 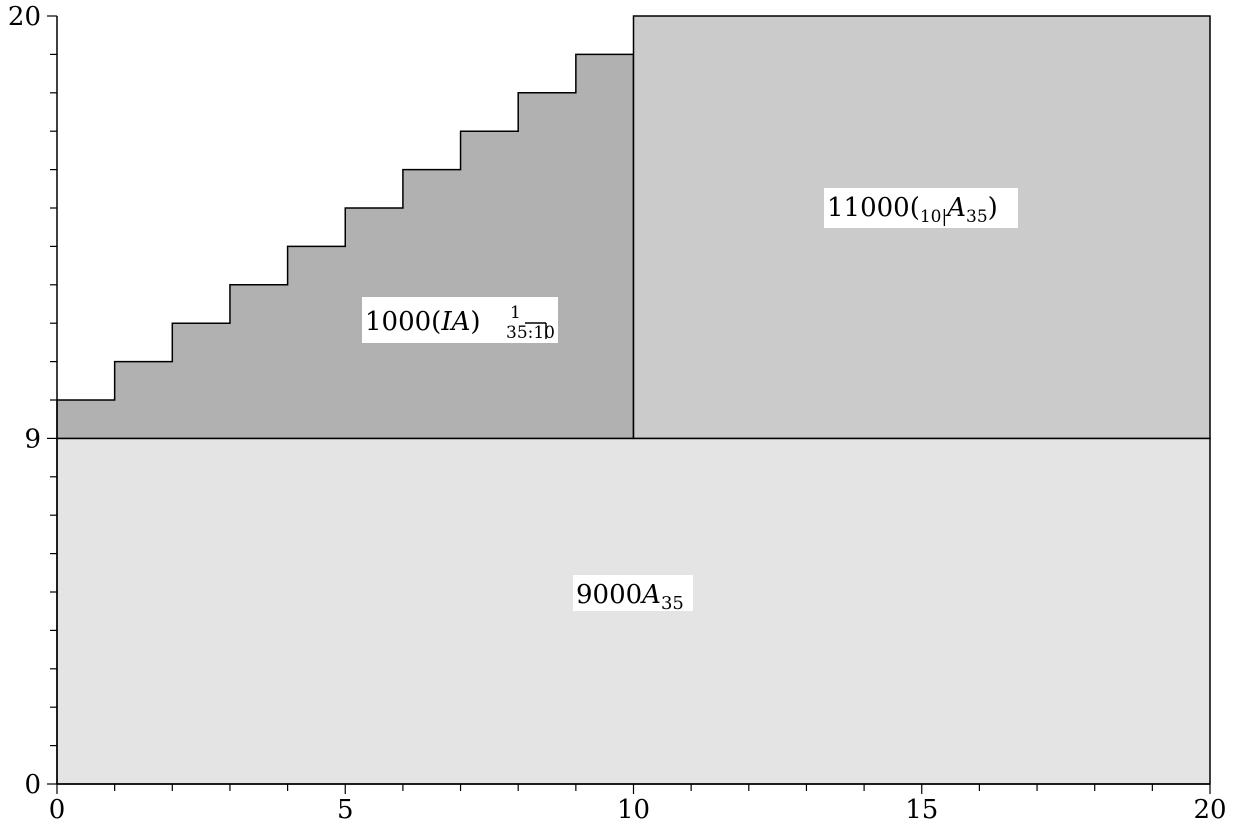 I want to click on label-text: 9000A35, so click(x=630, y=597).